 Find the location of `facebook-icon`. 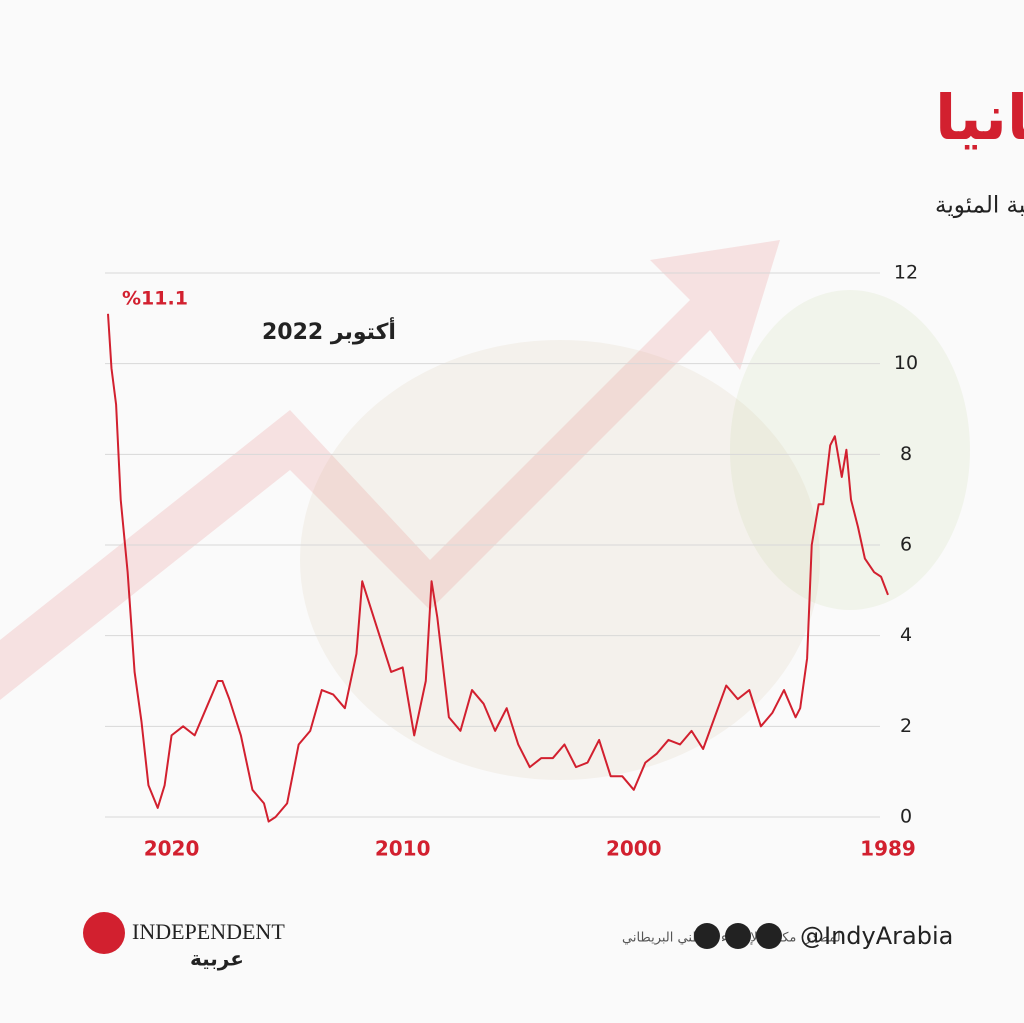

facebook-icon is located at coordinates (738, 936).